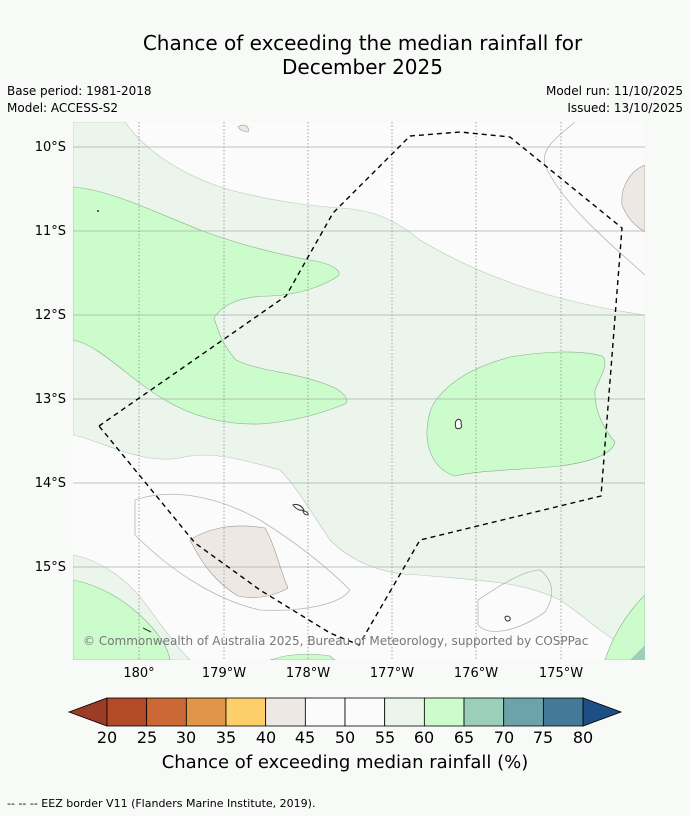 This screenshot has height=816, width=690. What do you see at coordinates (50, 357) in the screenshot?
I see `latitude-axis-labels: 10°S 11°S 12°S 13°S 14°S 15°S` at bounding box center [50, 357].